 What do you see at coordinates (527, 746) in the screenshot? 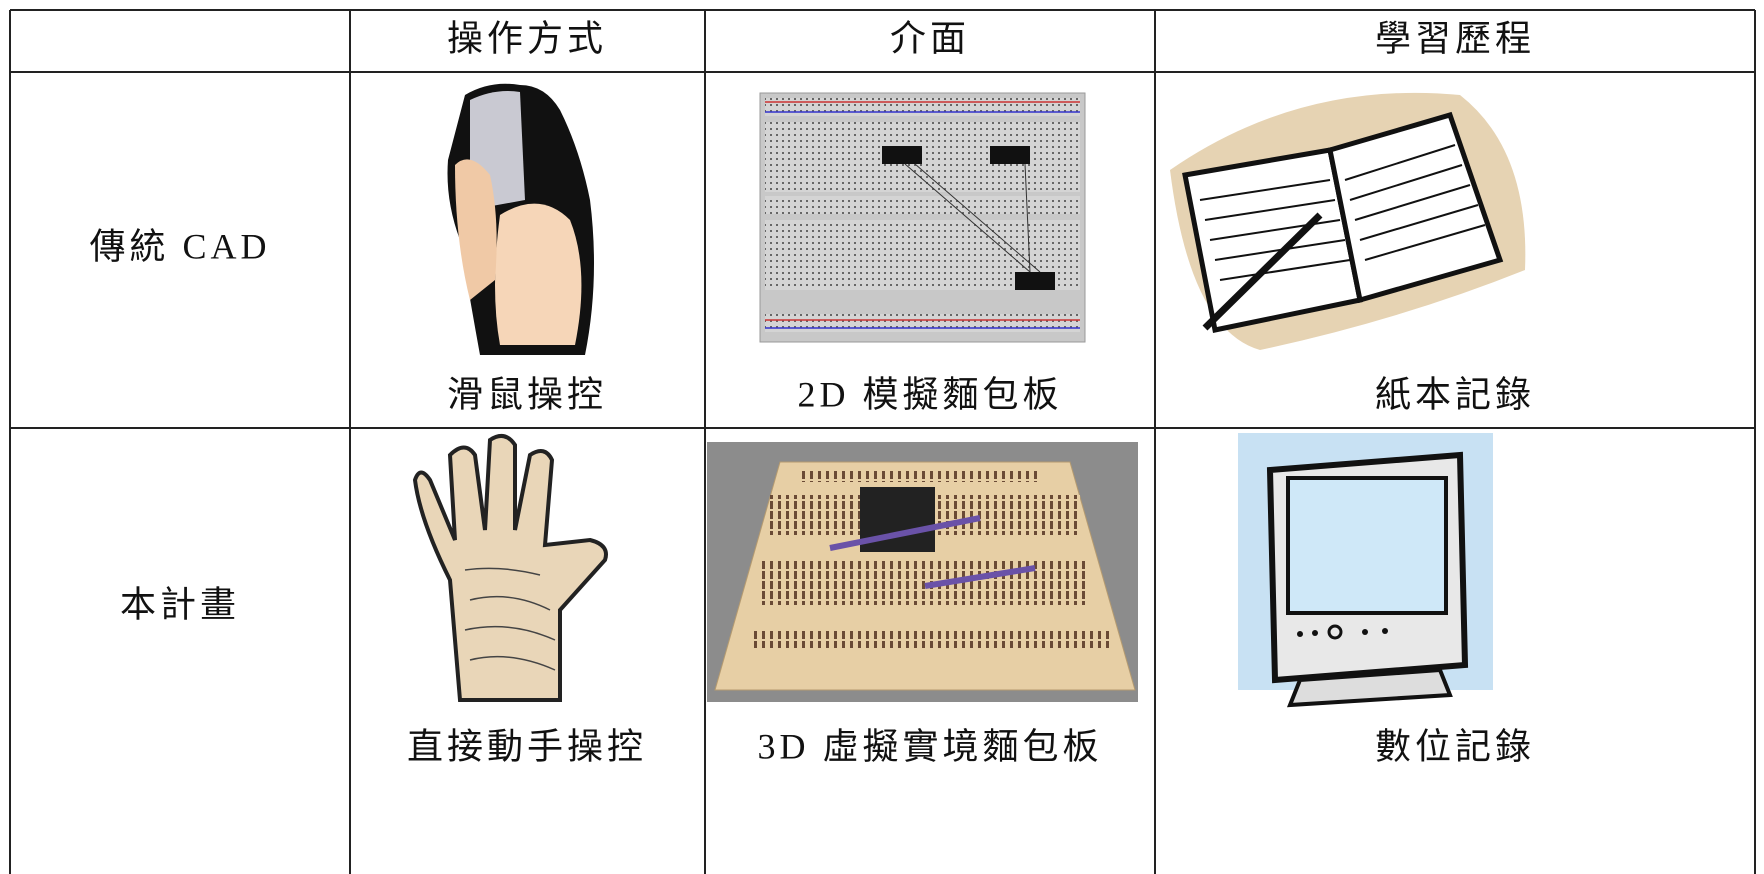
I see `cell-caption: 直接動手操控` at bounding box center [527, 746].